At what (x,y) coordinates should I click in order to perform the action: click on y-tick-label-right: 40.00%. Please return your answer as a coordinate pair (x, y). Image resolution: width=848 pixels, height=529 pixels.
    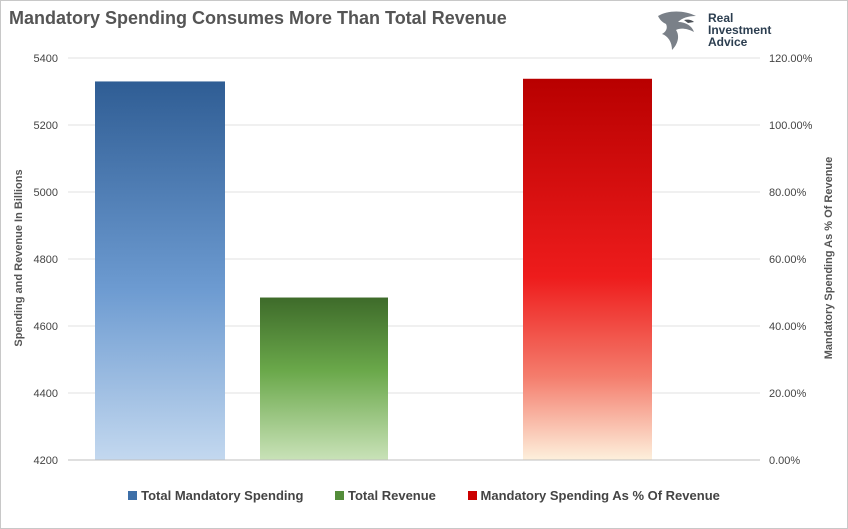
    Looking at the image, I should click on (788, 327).